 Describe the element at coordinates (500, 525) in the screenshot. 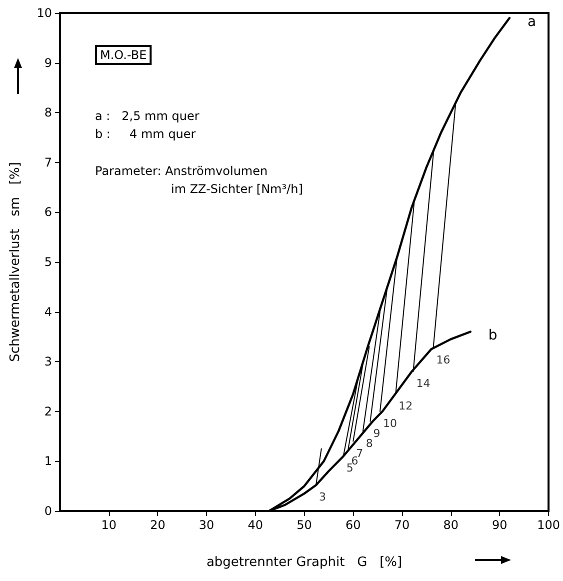

I see `x-tick-label: 90` at that location.